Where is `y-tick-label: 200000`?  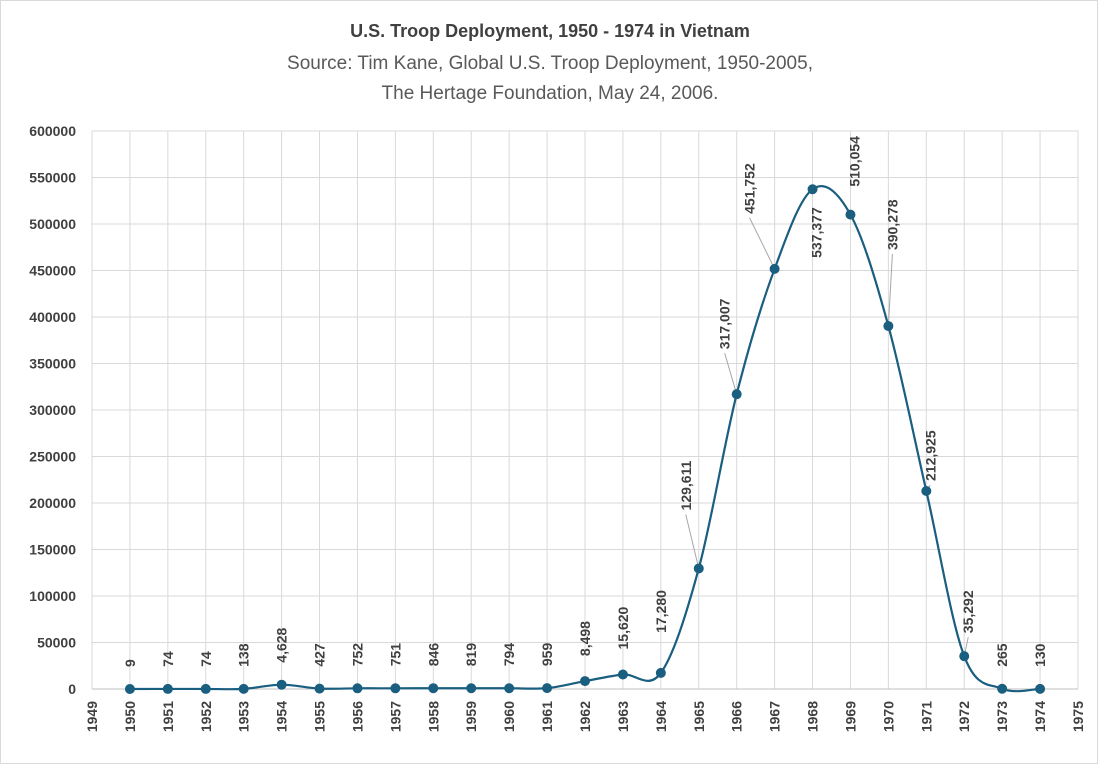
y-tick-label: 200000 is located at coordinates (52, 503).